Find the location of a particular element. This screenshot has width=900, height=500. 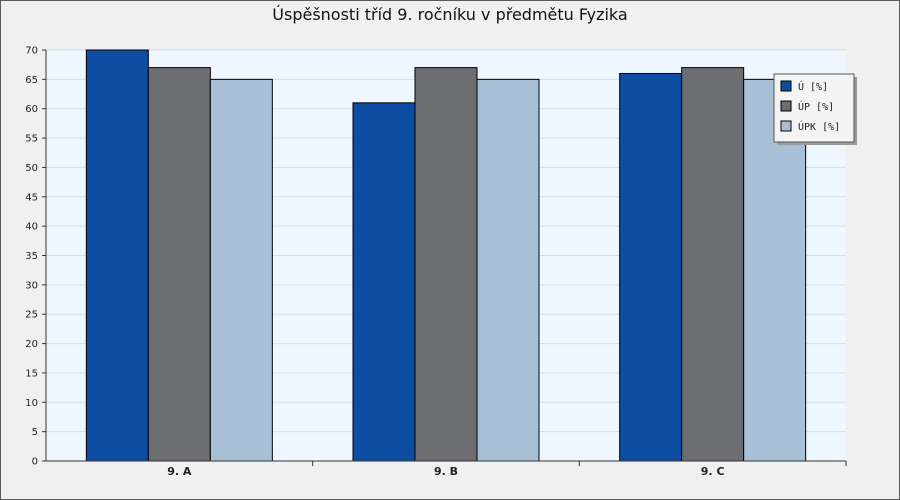

y-tick-label: 60 is located at coordinates (31, 109).